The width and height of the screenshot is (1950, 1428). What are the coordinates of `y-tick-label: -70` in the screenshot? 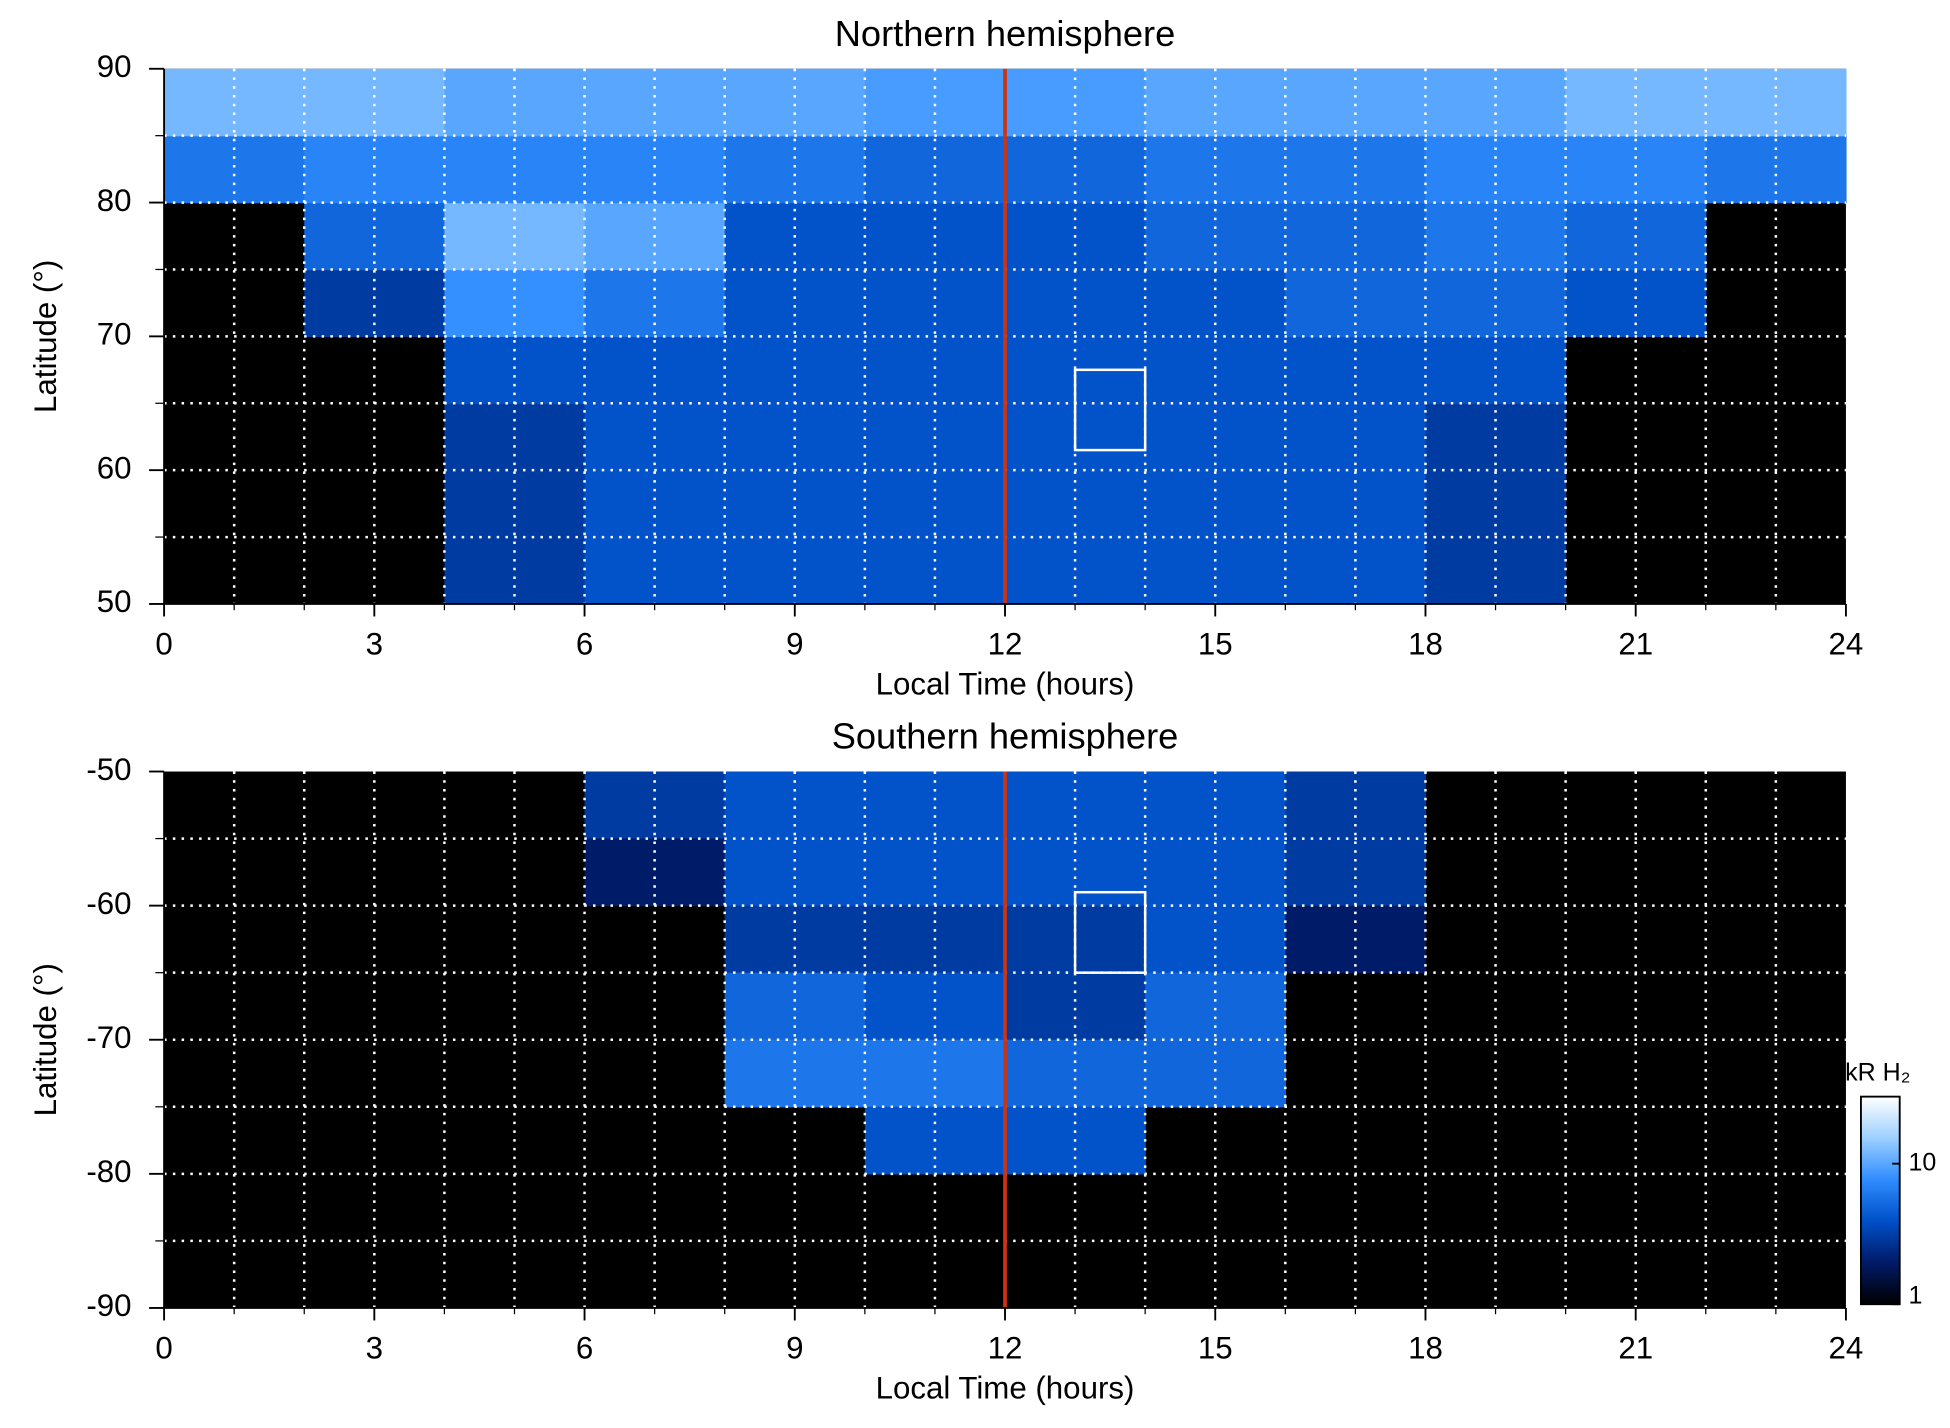 It's located at (108, 1037).